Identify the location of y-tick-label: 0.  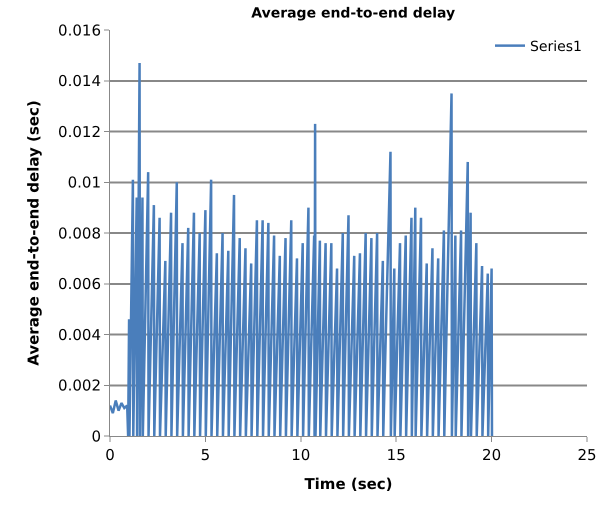
(96, 436).